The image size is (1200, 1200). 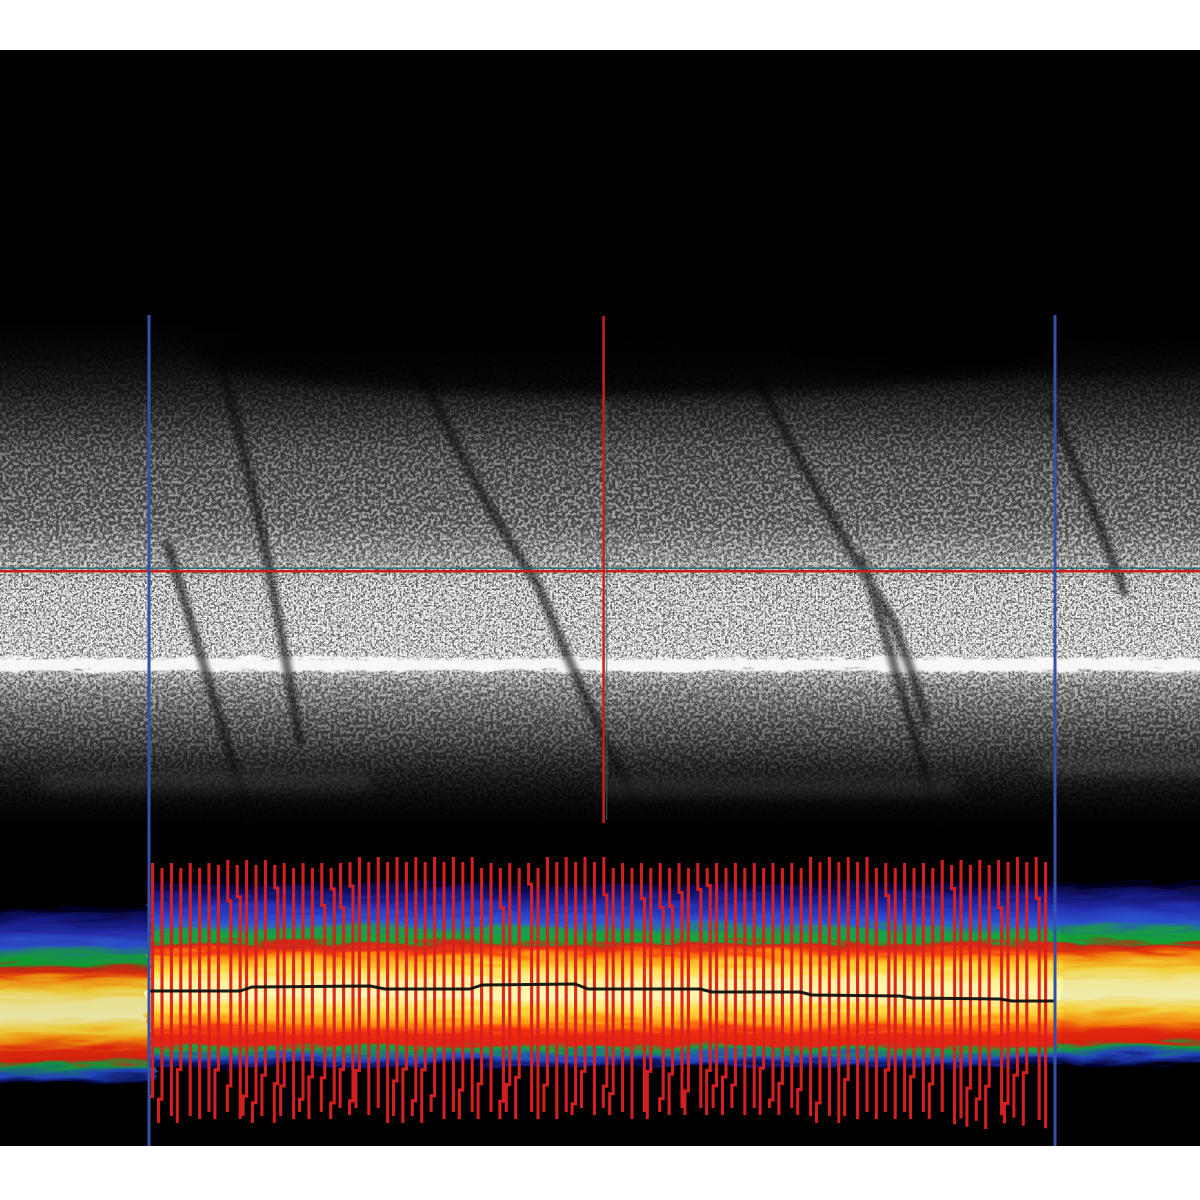 I want to click on top-margin, so click(x=600, y=25).